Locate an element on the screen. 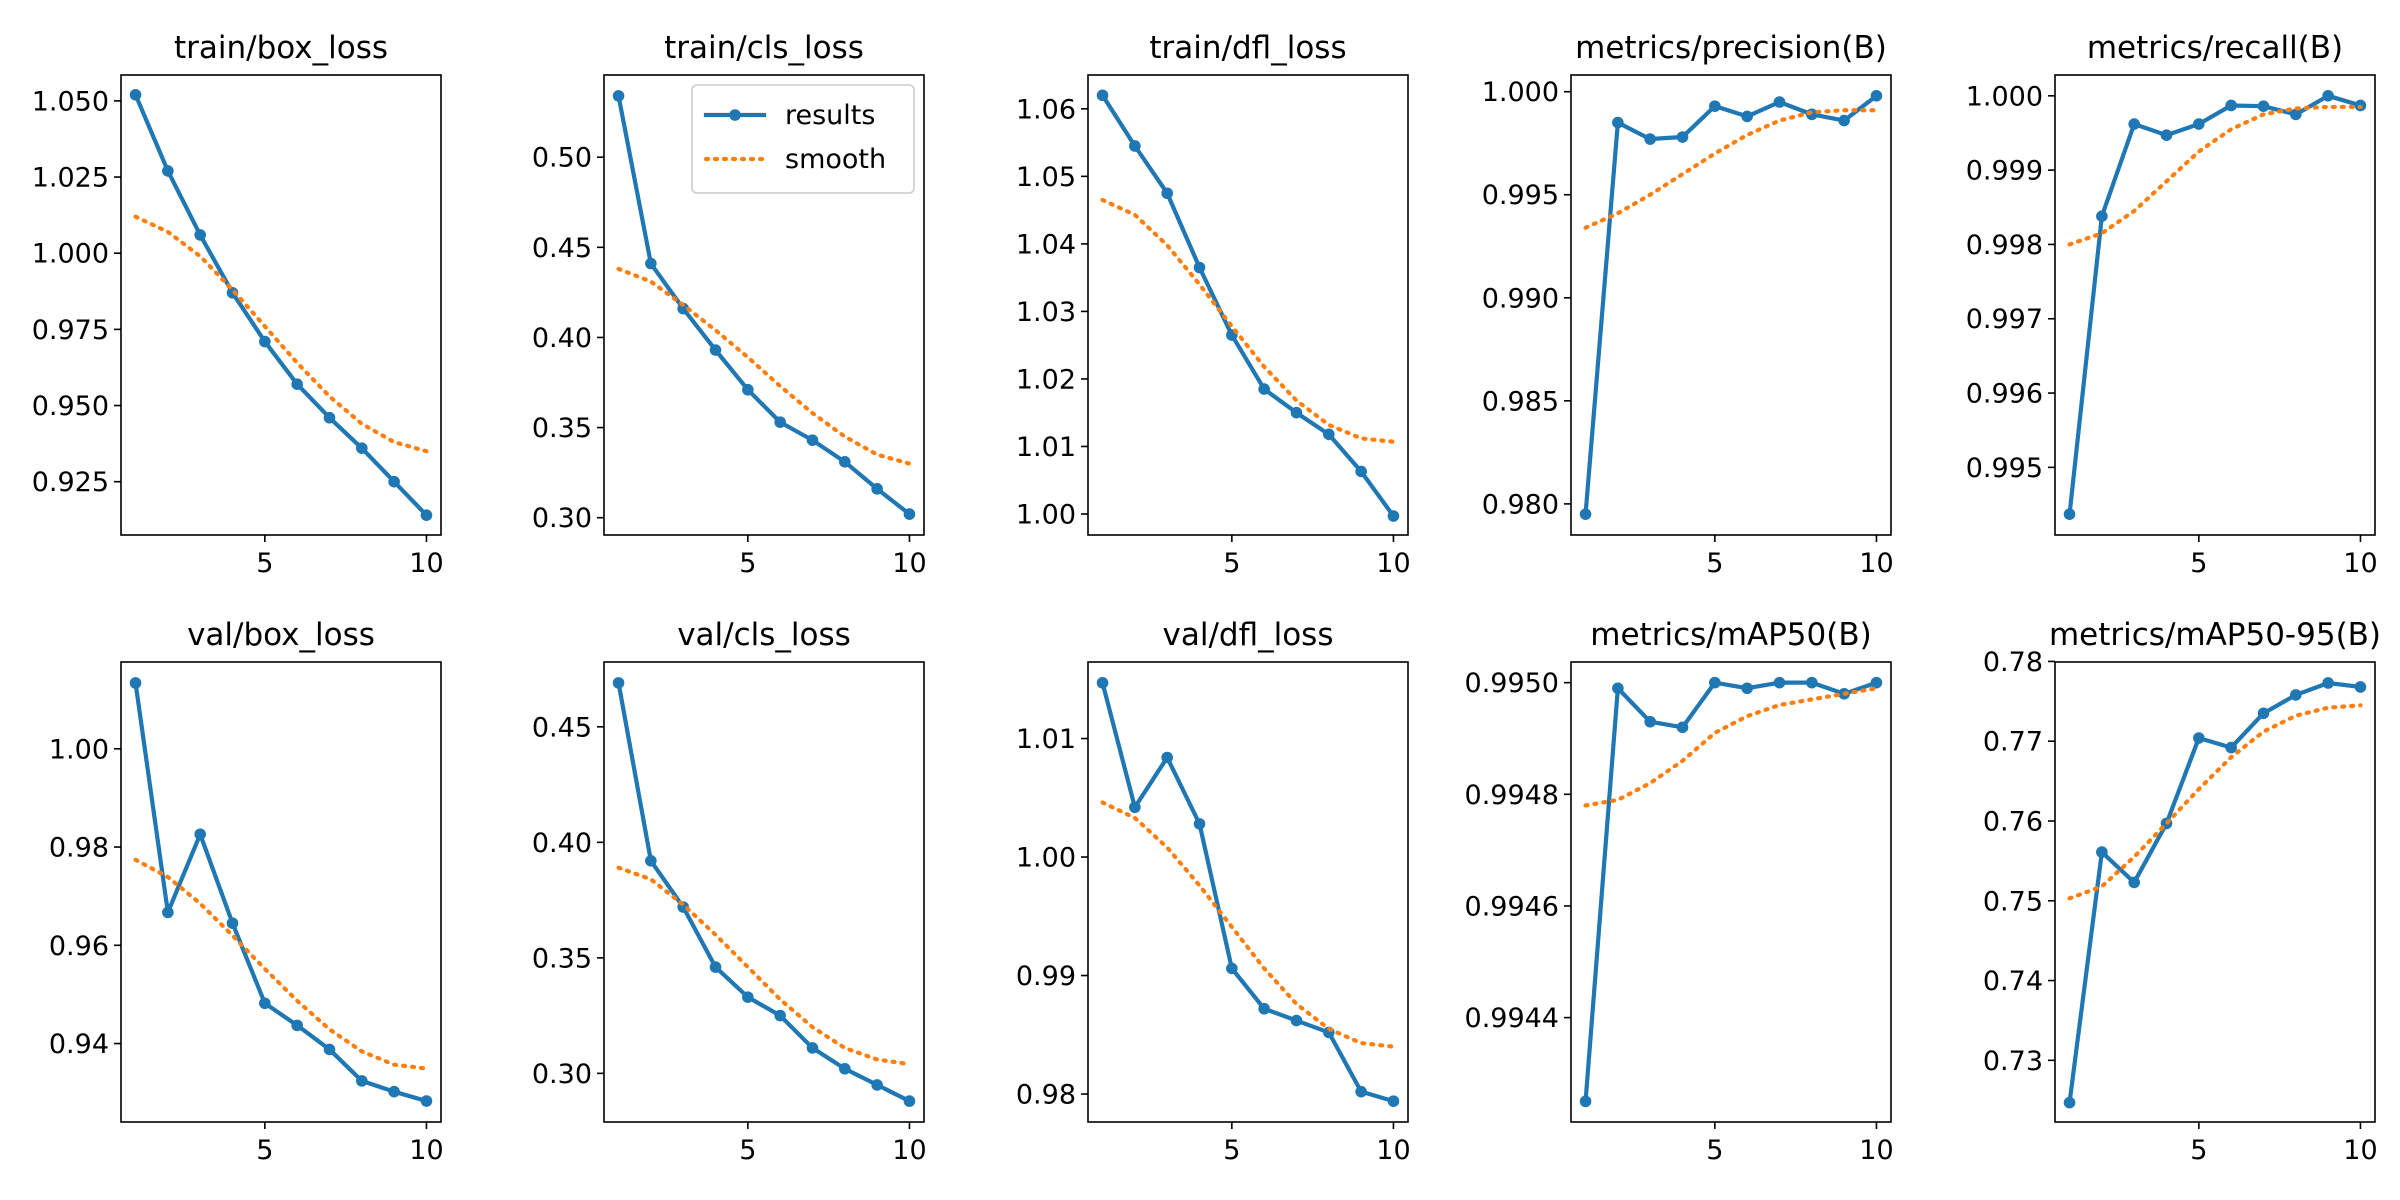  chart-0-title: train/box_loss is located at coordinates (281, 48).